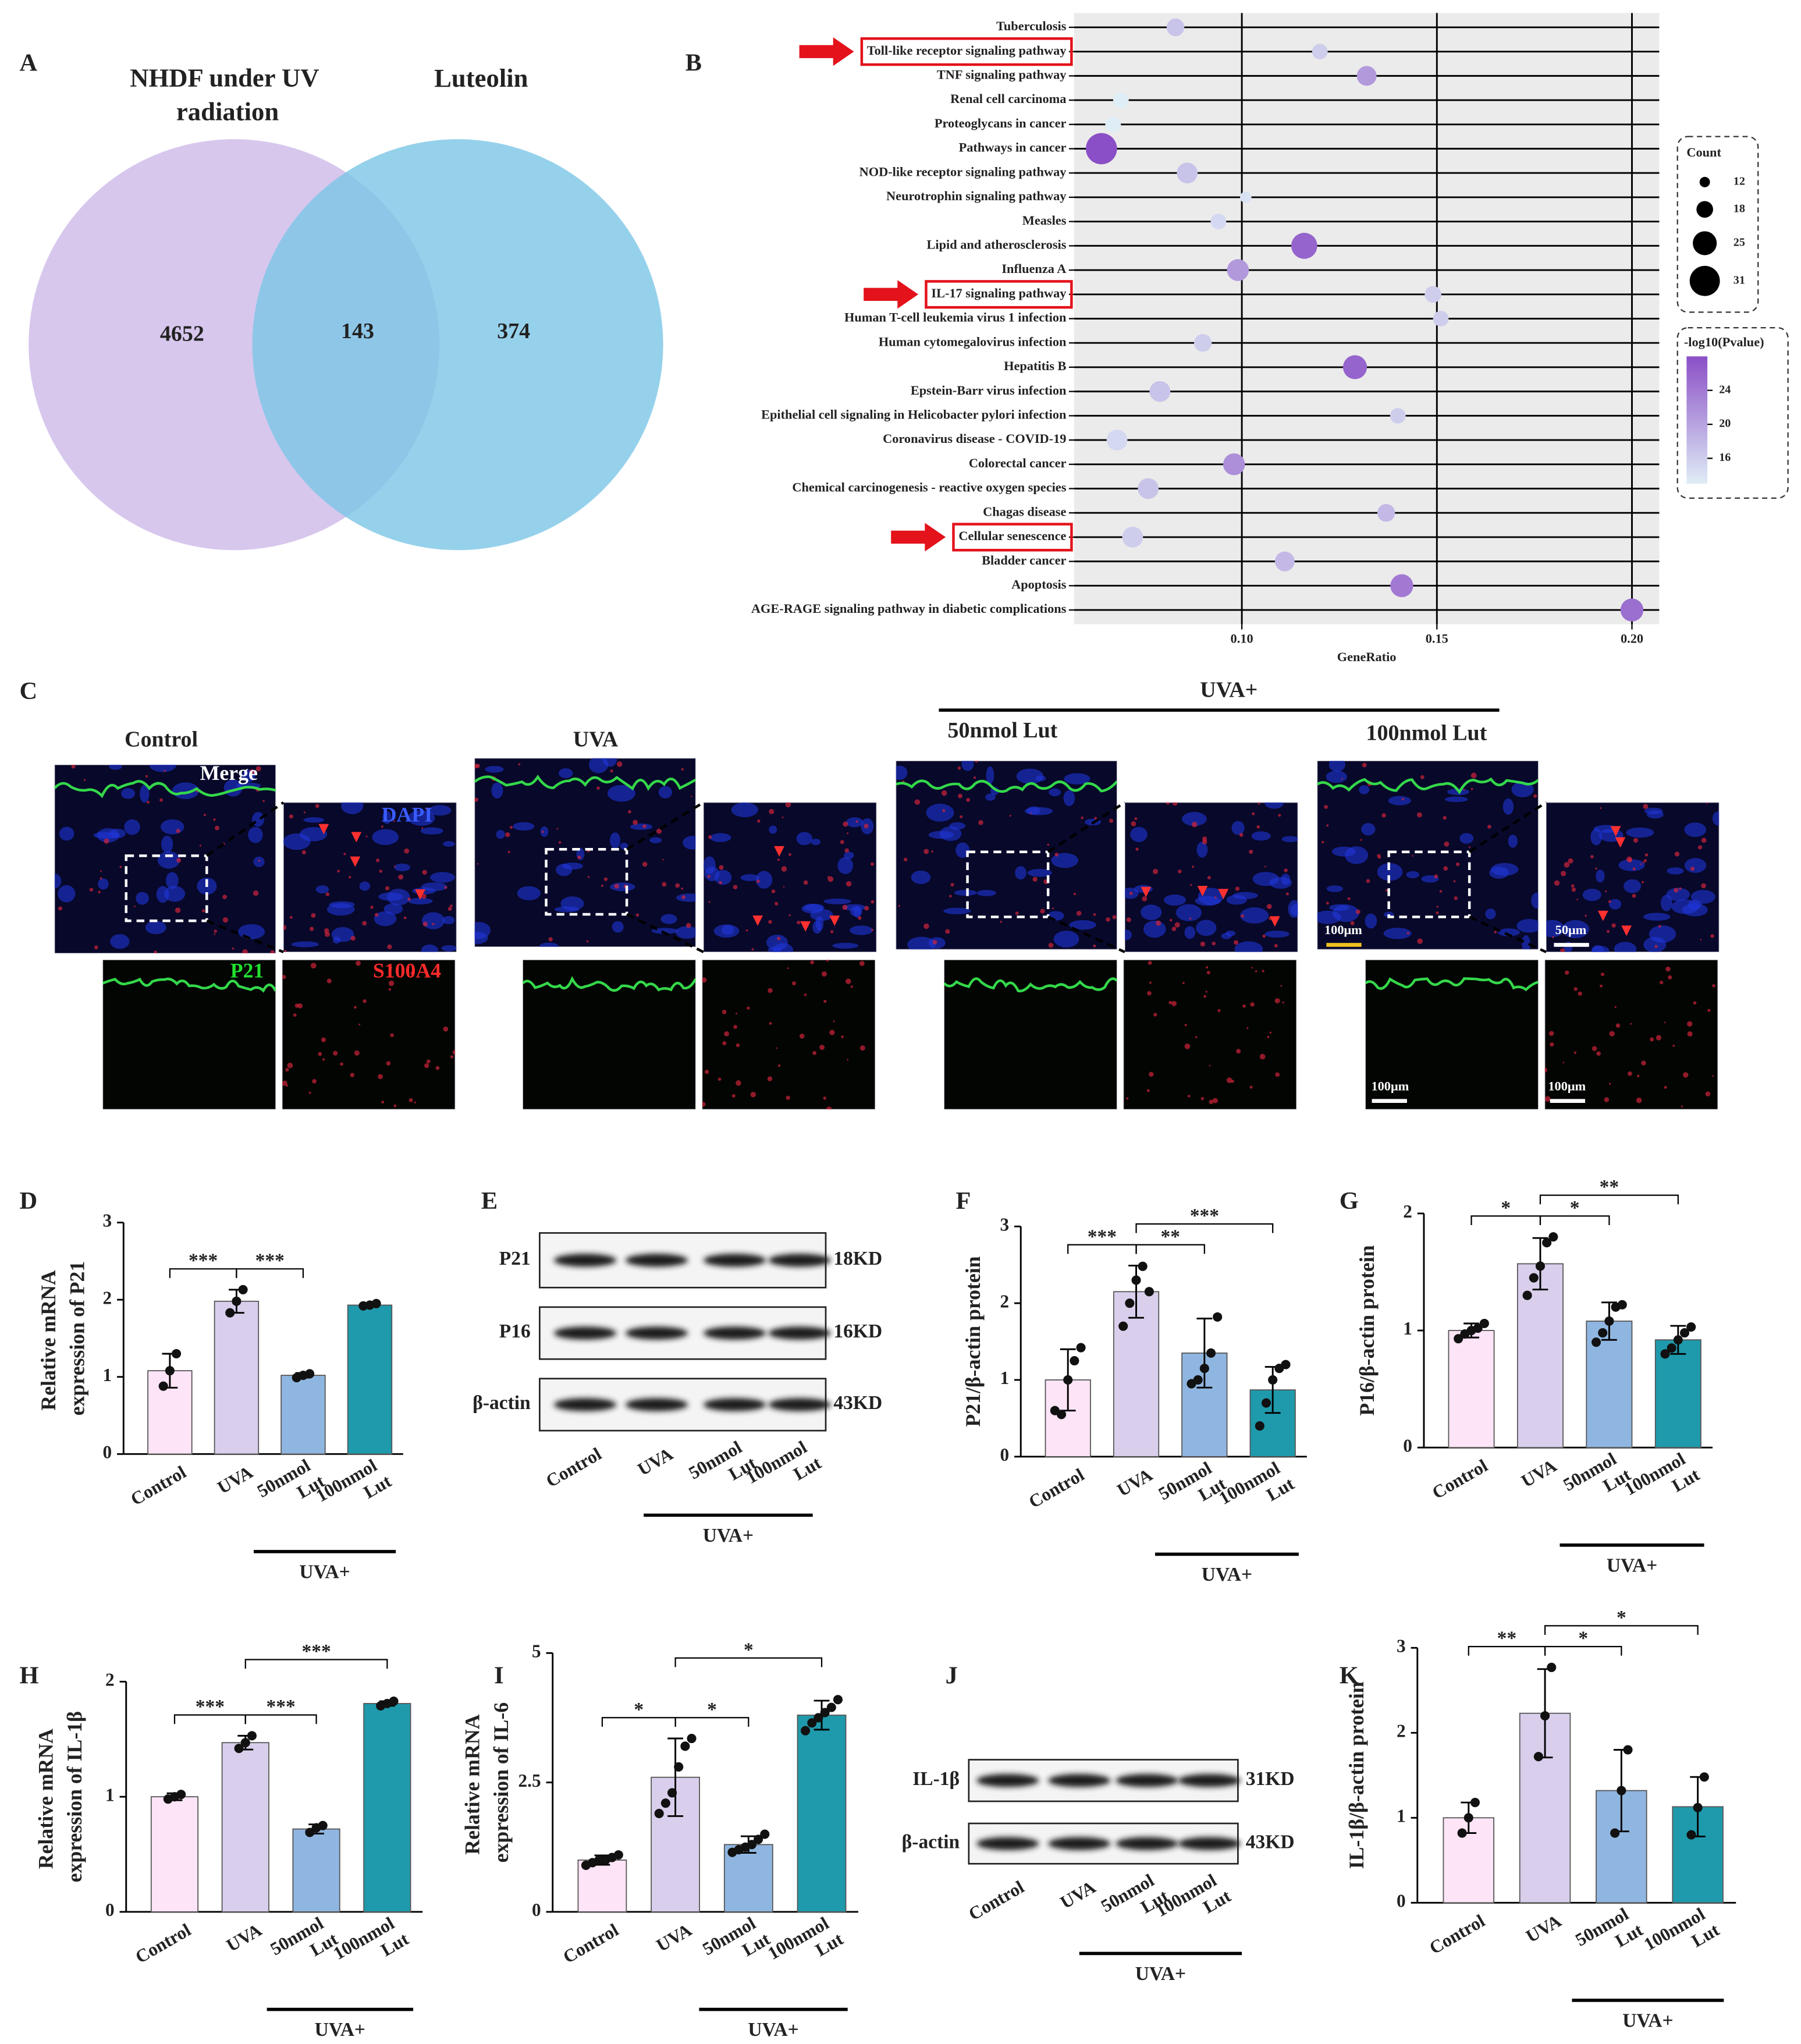 This screenshot has width=1801, height=2044. What do you see at coordinates (29, 1201) in the screenshot?
I see `panel-label: D` at bounding box center [29, 1201].